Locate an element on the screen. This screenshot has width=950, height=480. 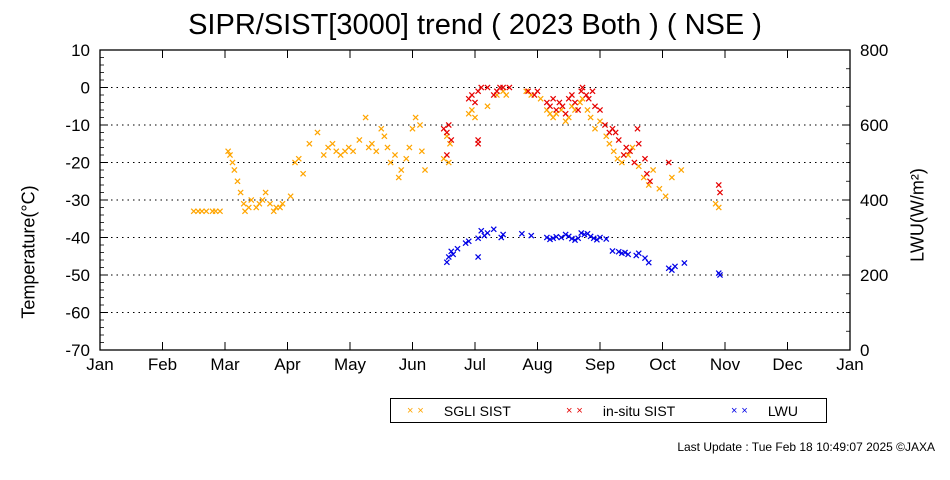
x-tick-label: Feb is located at coordinates (162, 364).